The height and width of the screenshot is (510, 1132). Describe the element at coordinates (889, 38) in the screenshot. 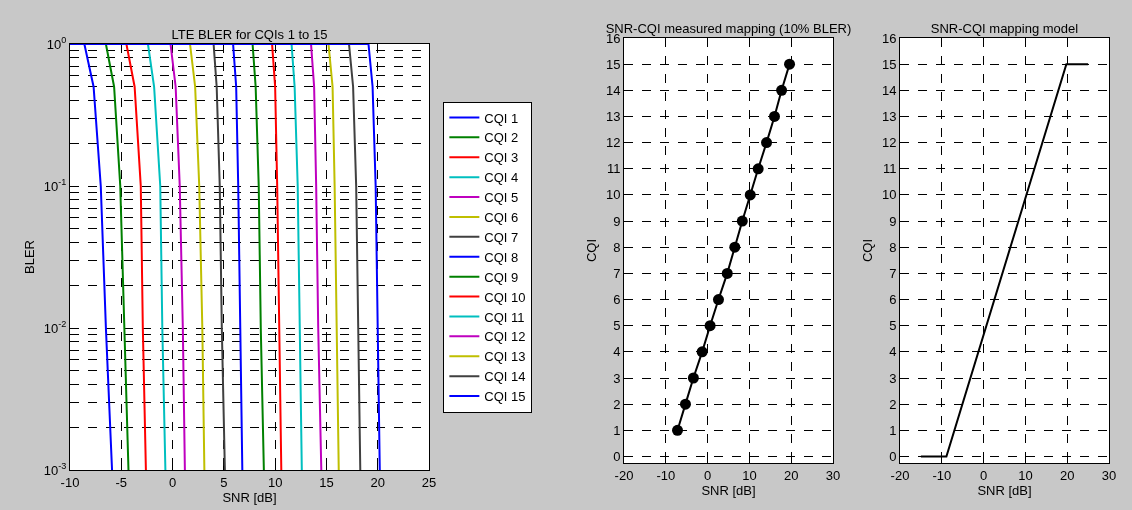

I see `y-tick-label: 16` at that location.